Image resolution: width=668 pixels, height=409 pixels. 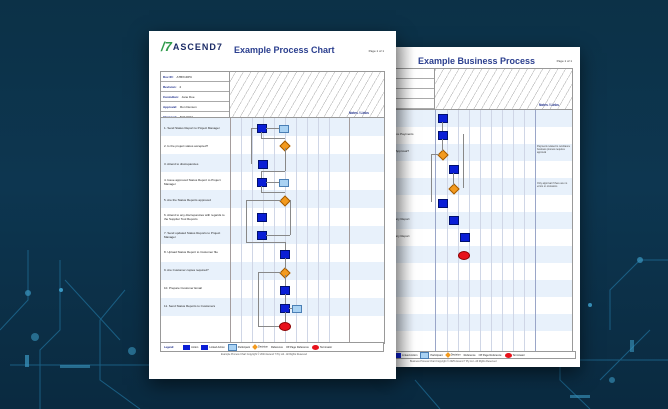 I want to click on legend-action: Action, so click(x=190, y=347).